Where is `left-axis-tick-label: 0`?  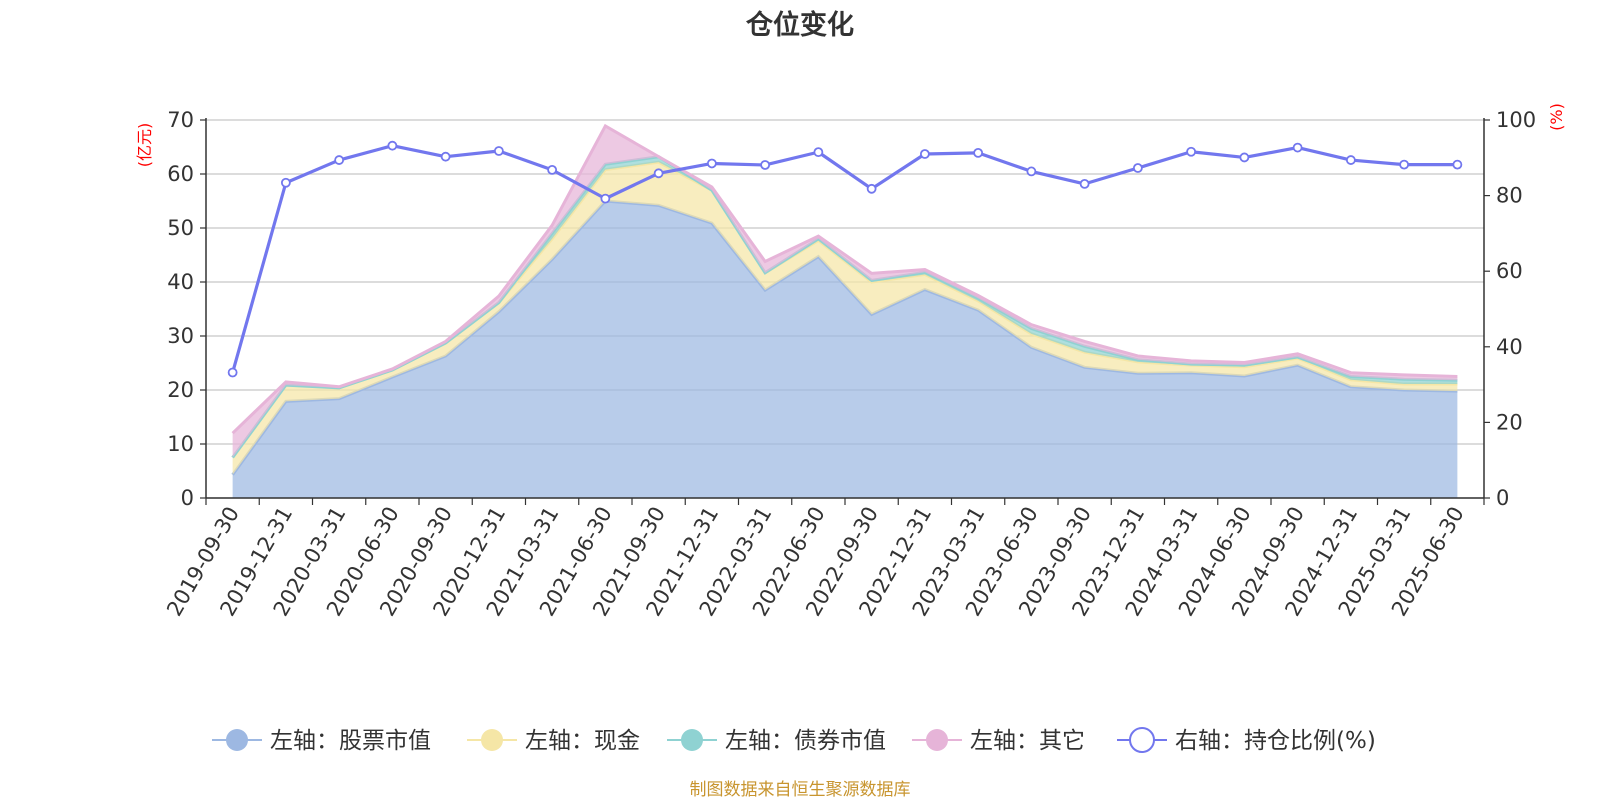
left-axis-tick-label: 0 is located at coordinates (187, 498).